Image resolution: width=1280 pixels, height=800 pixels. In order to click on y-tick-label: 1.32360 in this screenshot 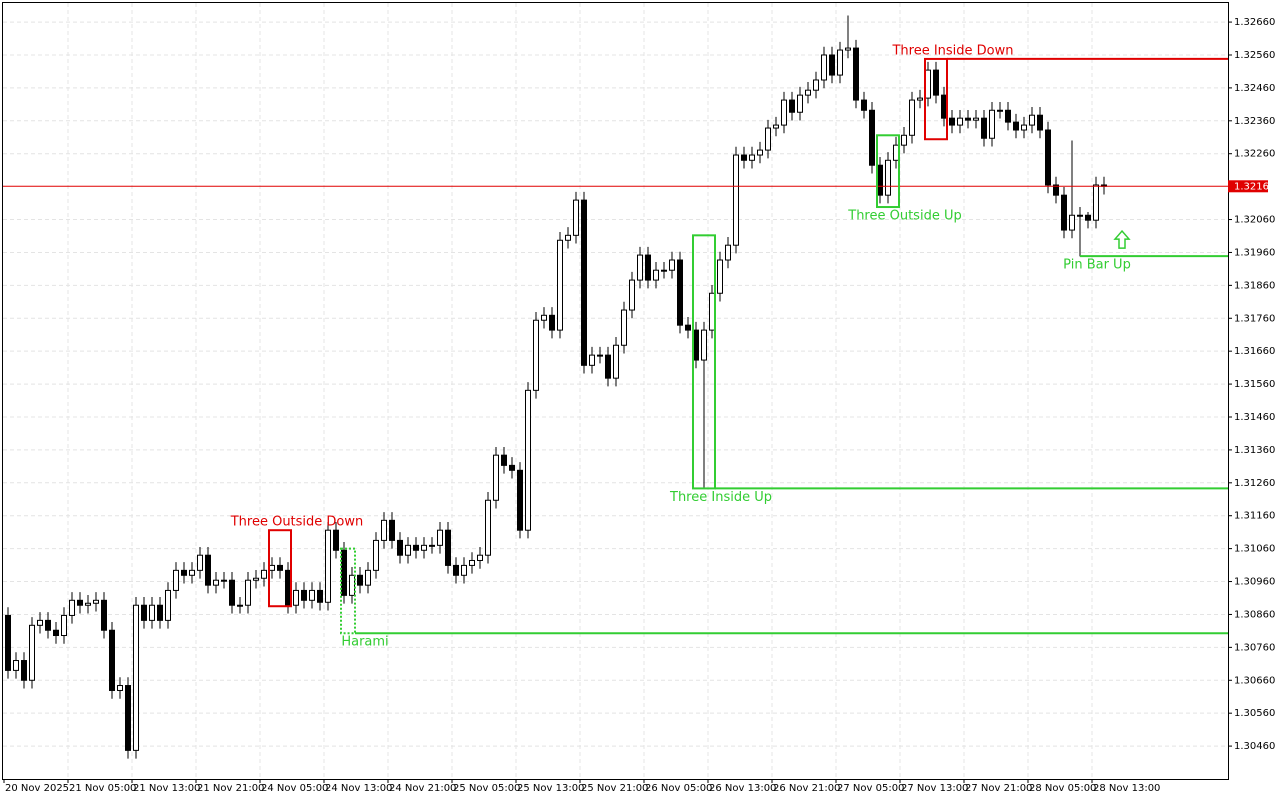, I will do `click(1254, 121)`.